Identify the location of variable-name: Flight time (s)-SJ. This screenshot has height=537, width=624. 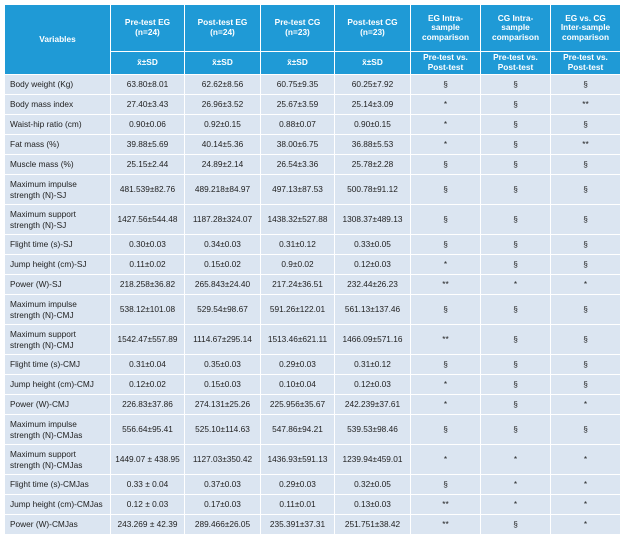
(57, 244).